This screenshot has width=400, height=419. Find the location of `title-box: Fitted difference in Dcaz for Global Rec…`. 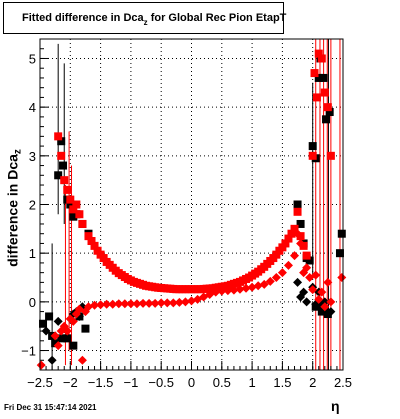

title-box: Fitted difference in Dcaz for Global Rec… is located at coordinates (144, 18).